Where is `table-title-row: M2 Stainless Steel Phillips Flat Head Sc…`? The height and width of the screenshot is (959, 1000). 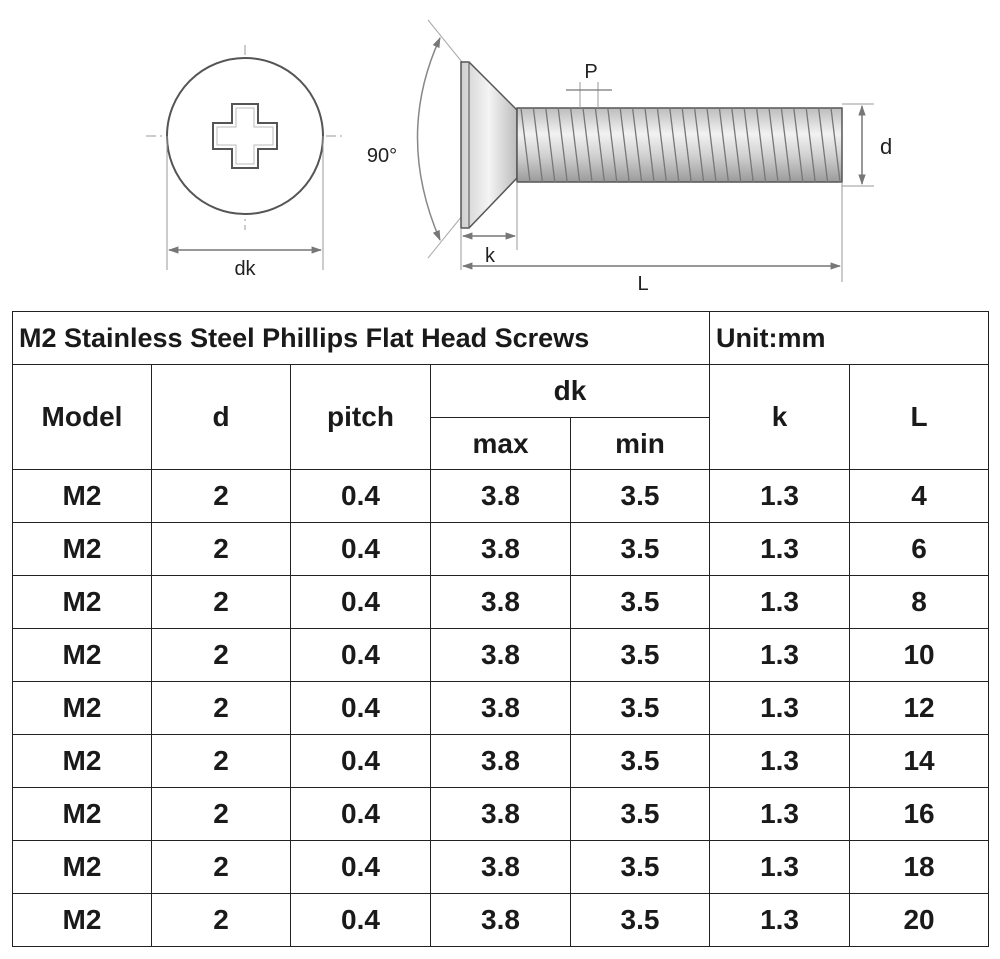 table-title-row: M2 Stainless Steel Phillips Flat Head Sc… is located at coordinates (500, 338).